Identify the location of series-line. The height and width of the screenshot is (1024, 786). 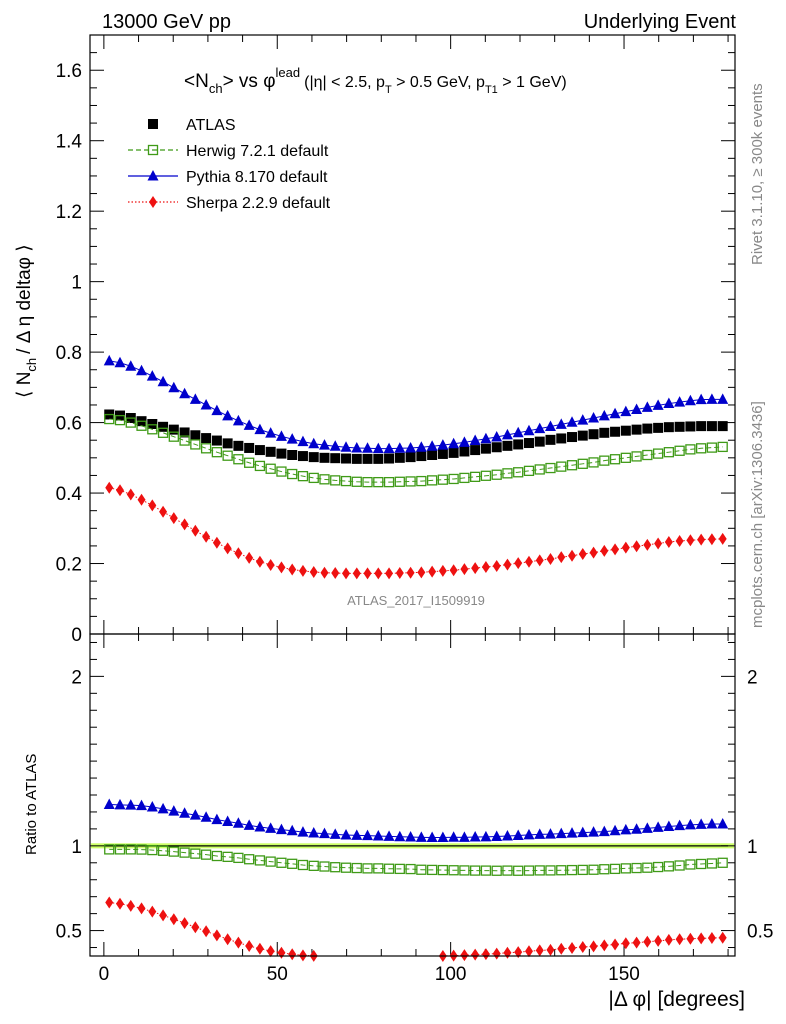
(416, 530).